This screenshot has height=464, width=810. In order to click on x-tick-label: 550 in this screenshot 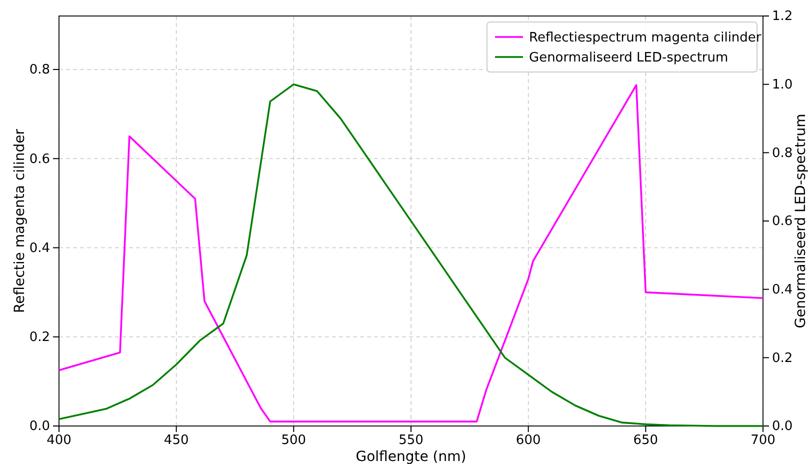, I will do `click(411, 440)`.